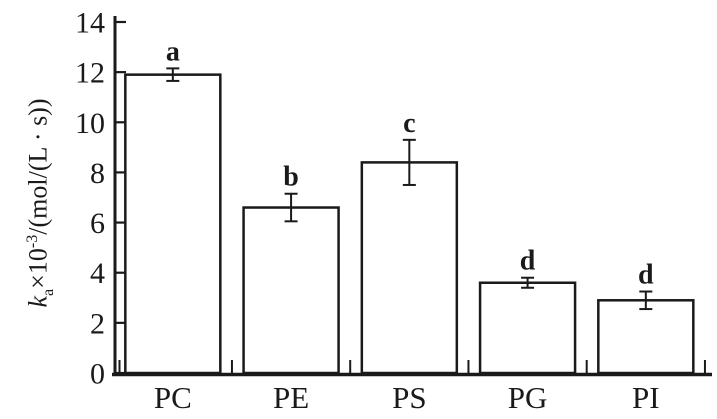 This screenshot has height=419, width=717. I want to click on x-label-PI: PI, so click(646, 397).